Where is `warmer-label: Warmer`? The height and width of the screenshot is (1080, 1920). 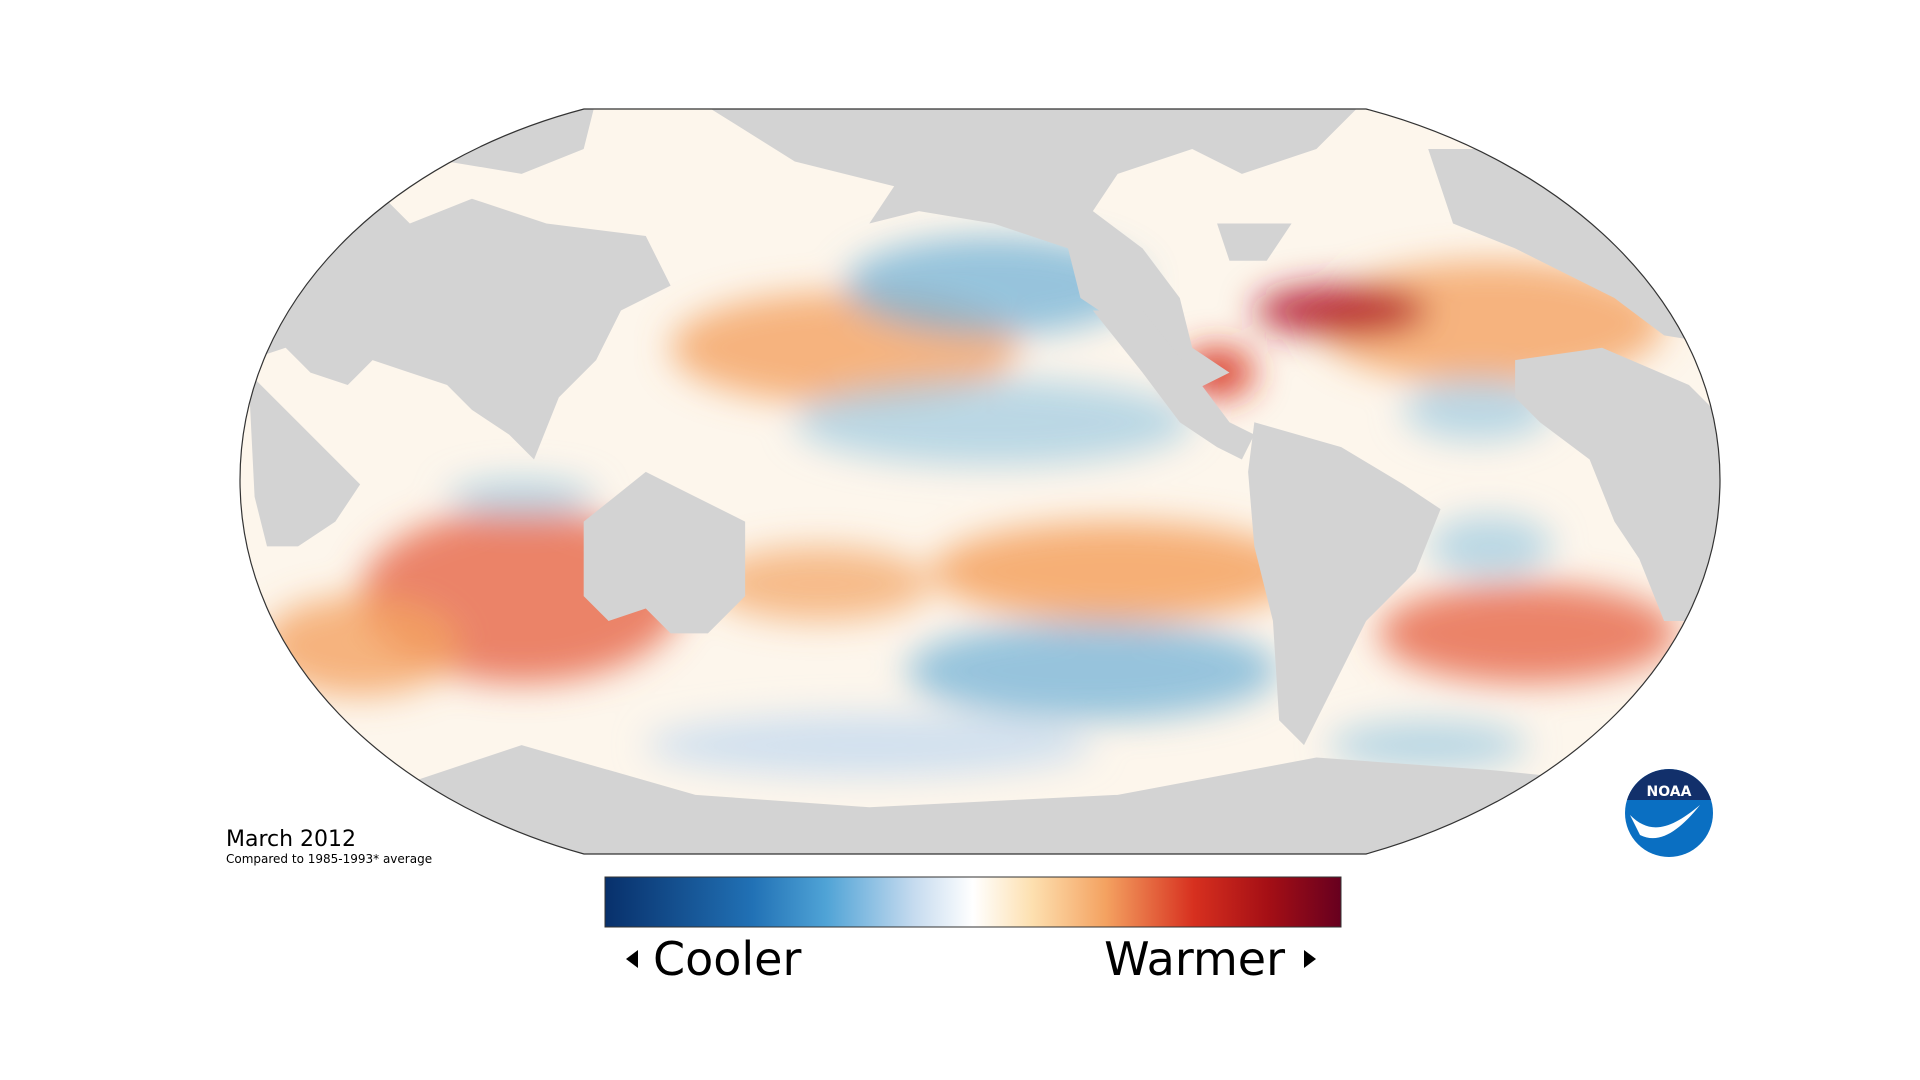
warmer-label: Warmer is located at coordinates (1194, 959).